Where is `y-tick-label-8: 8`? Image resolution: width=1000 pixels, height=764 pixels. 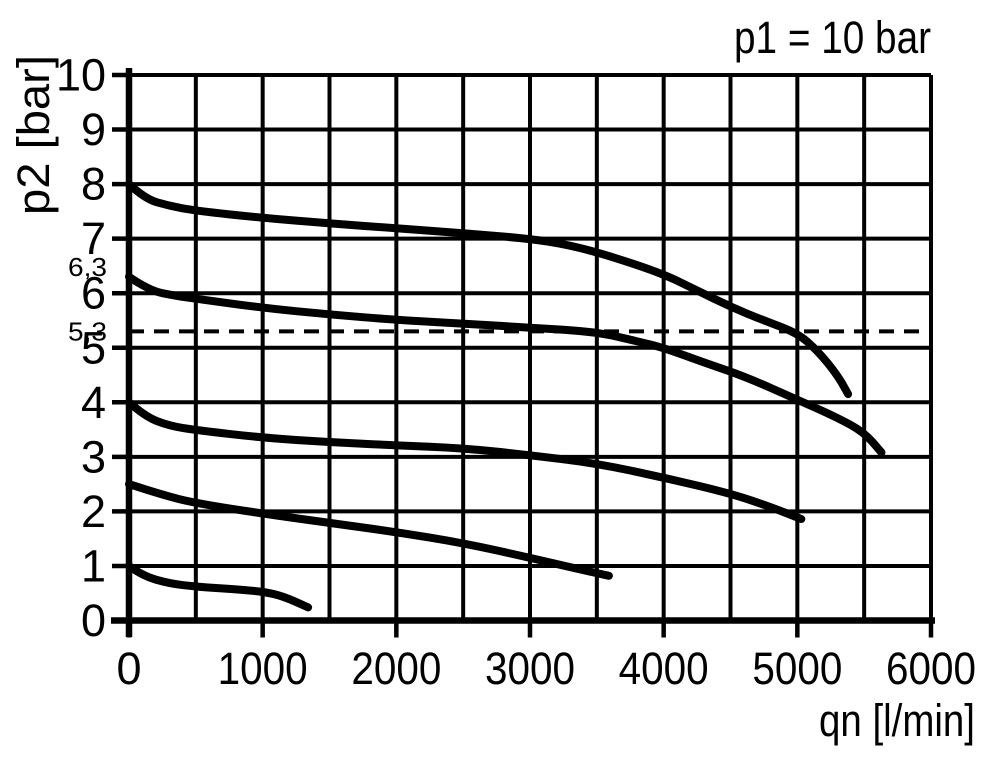
y-tick-label-8: 8 is located at coordinates (93, 184).